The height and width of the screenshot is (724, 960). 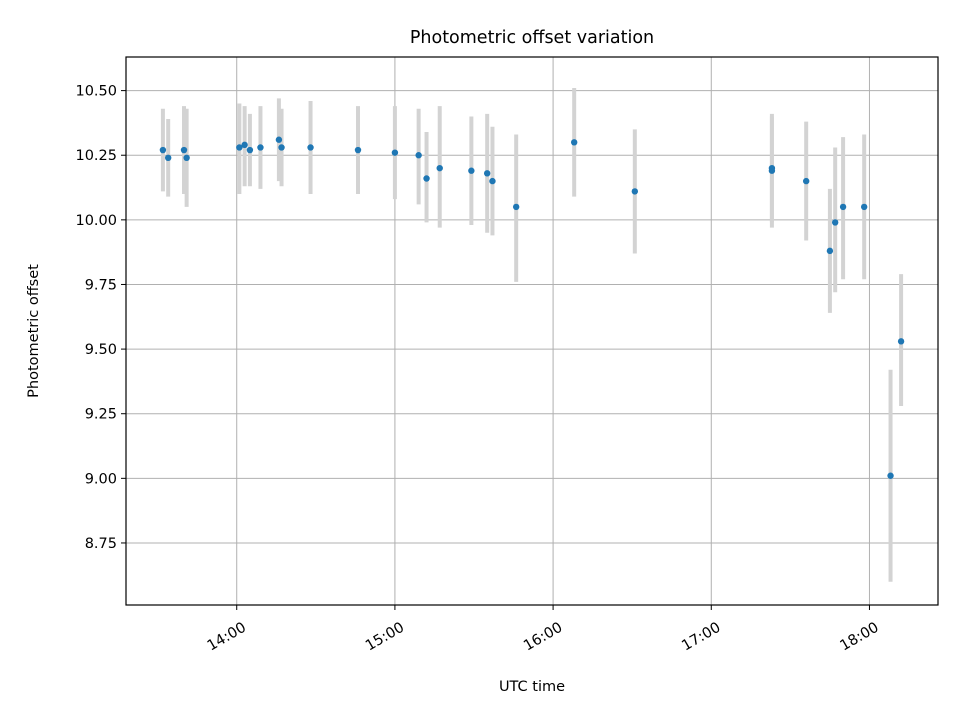 I want to click on y-tick-label: 9.00, so click(x=101, y=479).